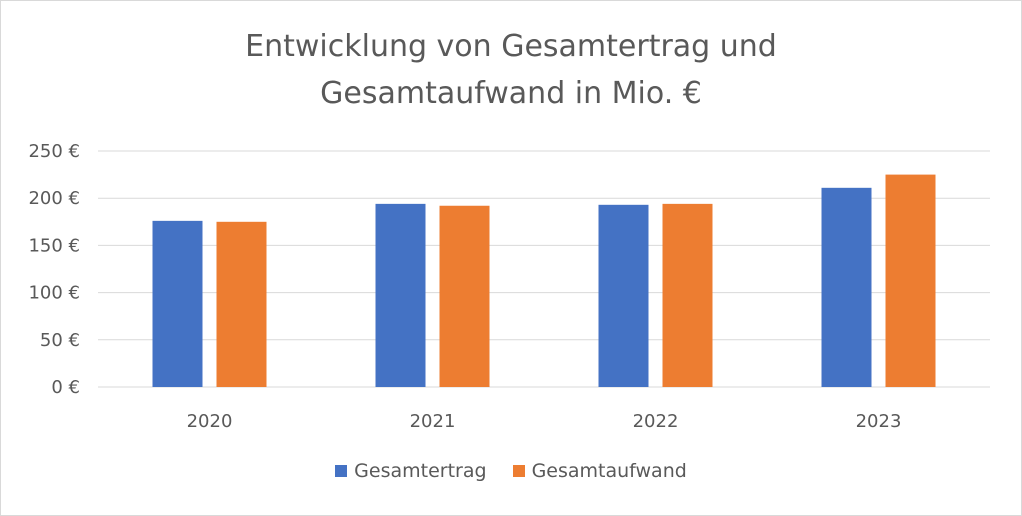  What do you see at coordinates (65, 387) in the screenshot?
I see `y-tick-label: 0 €` at bounding box center [65, 387].